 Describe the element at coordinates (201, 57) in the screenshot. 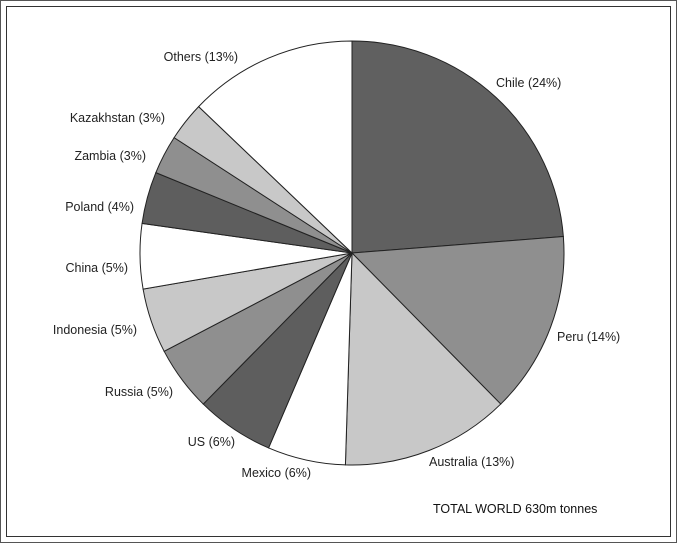

I see `slice-label: Others (13%)` at that location.